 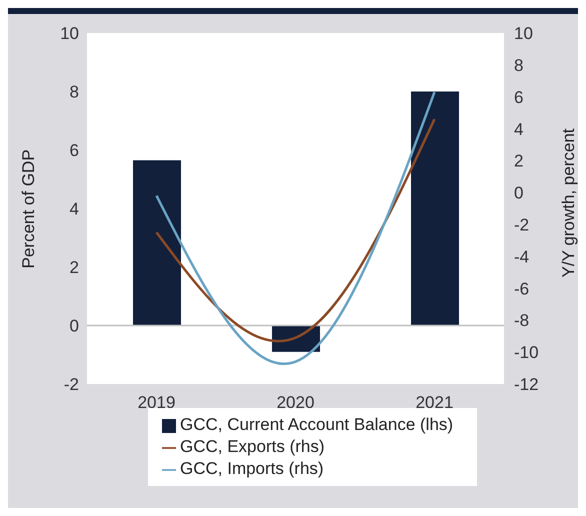 I want to click on x-tick-label: 2021, so click(x=435, y=402).